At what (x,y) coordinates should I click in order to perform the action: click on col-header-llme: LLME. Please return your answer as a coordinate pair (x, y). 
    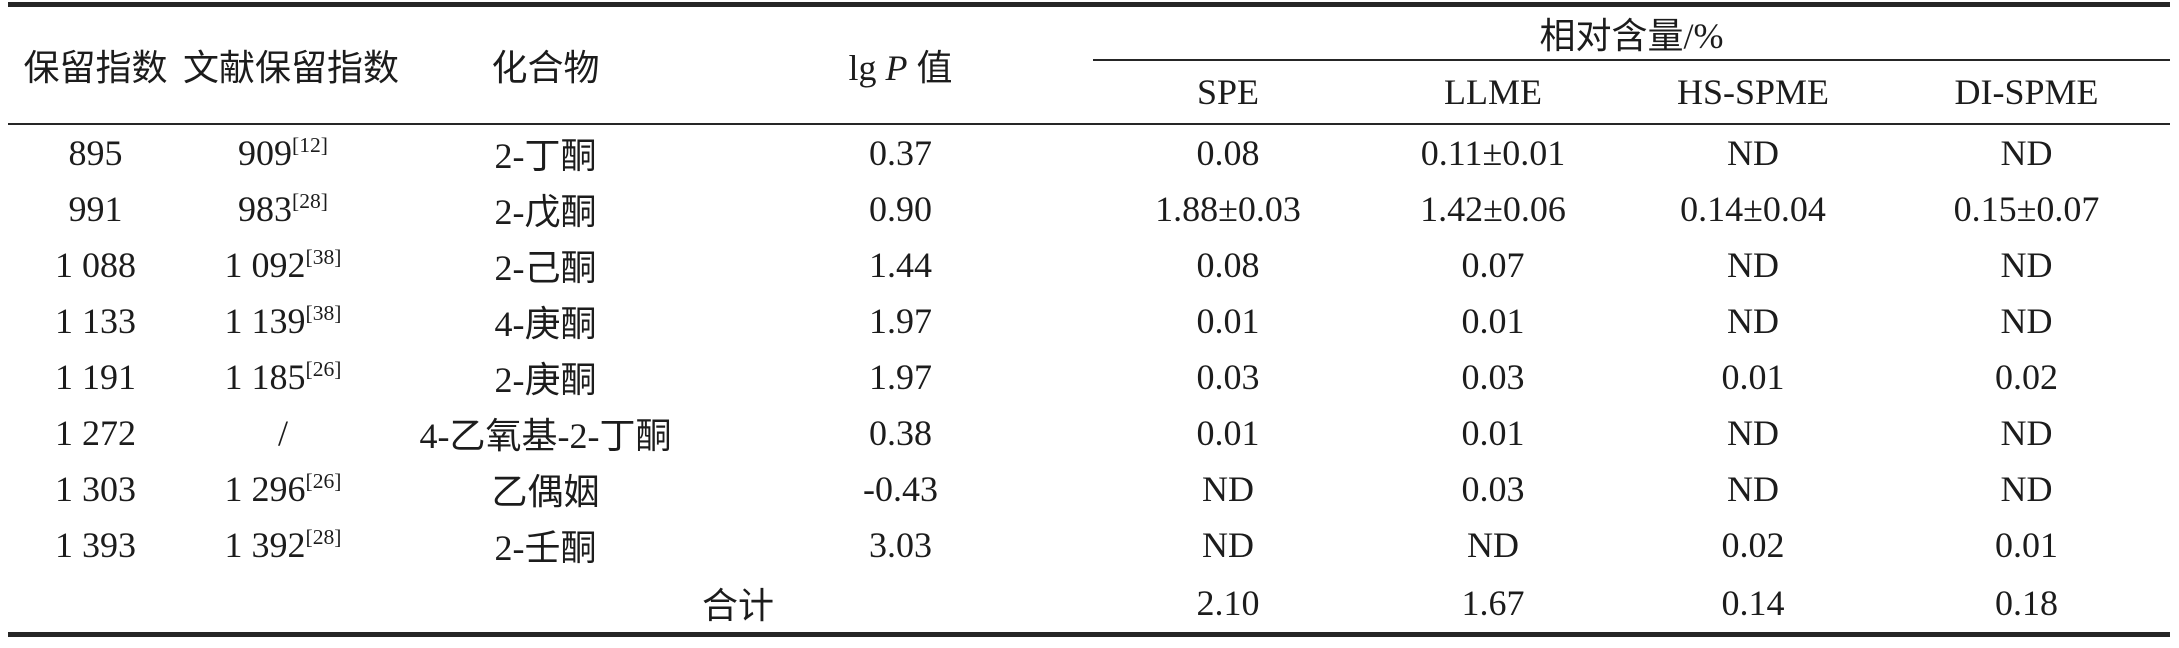
    Looking at the image, I should click on (1493, 92).